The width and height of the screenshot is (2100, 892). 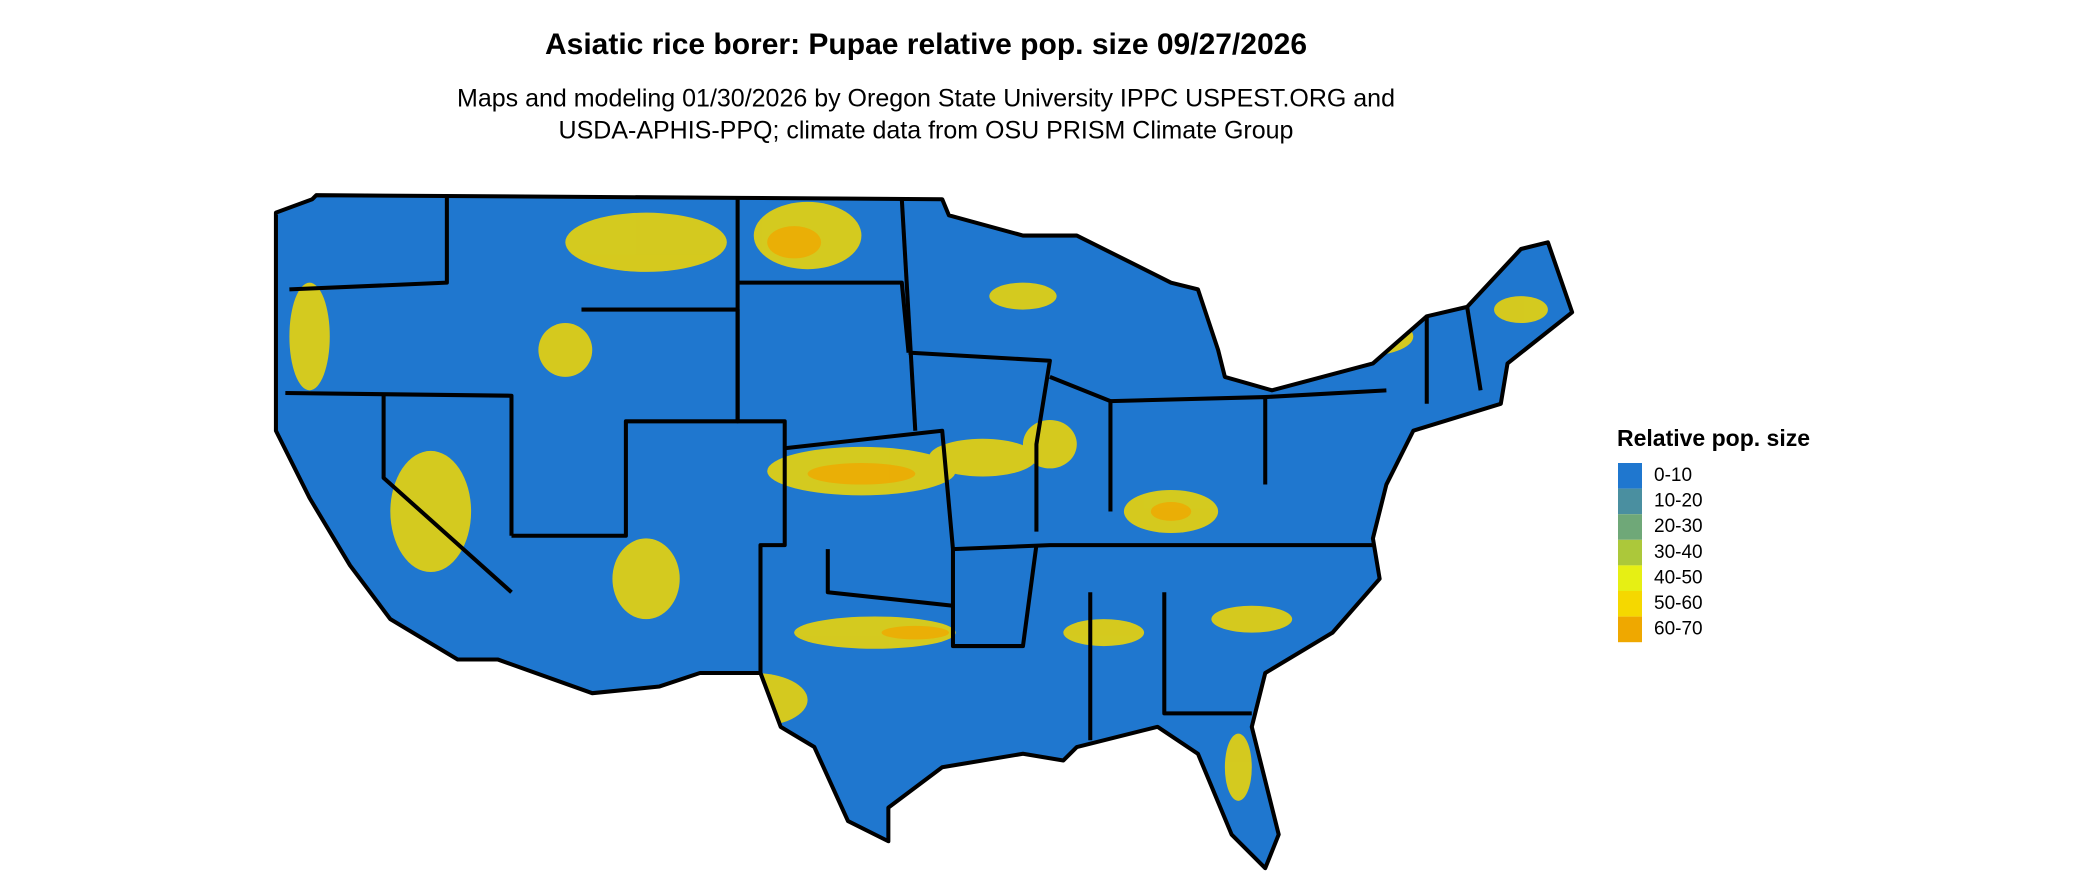 What do you see at coordinates (1678, 526) in the screenshot?
I see `legend-label: 20-30` at bounding box center [1678, 526].